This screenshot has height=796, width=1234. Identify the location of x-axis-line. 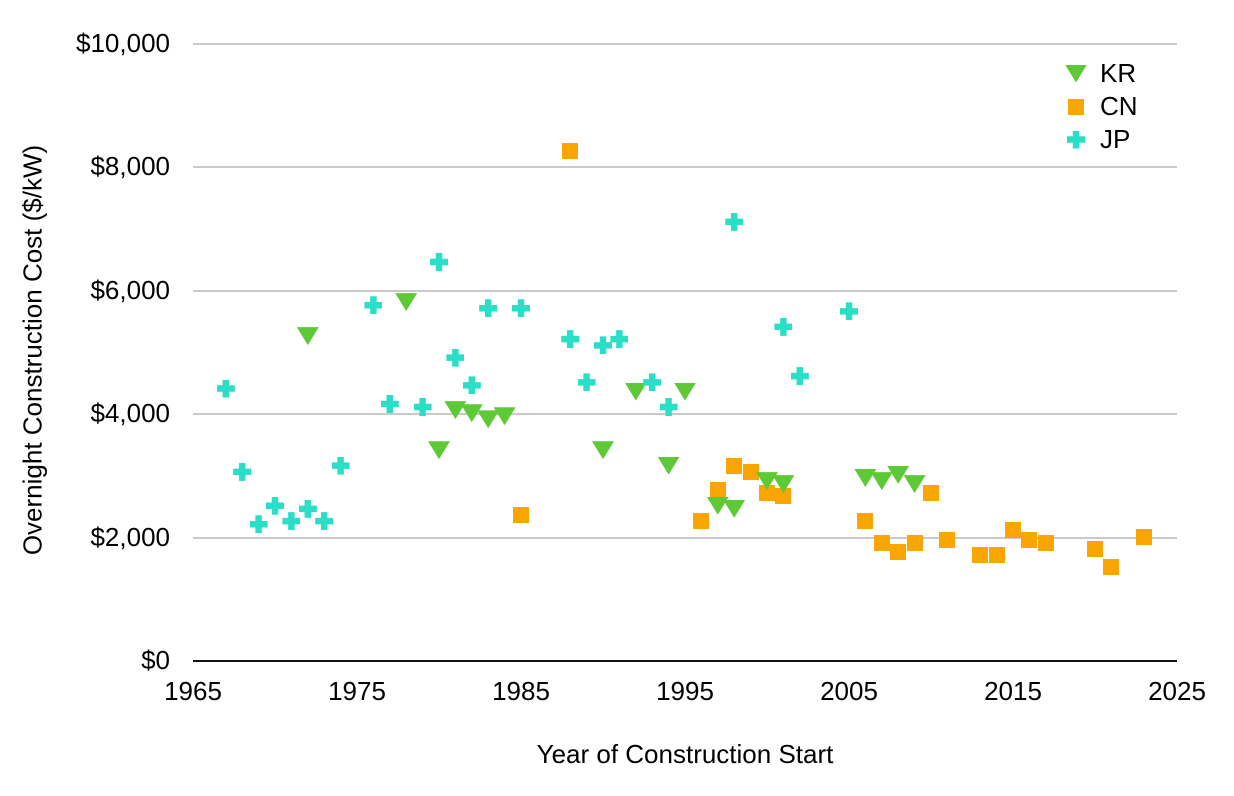
(685, 661).